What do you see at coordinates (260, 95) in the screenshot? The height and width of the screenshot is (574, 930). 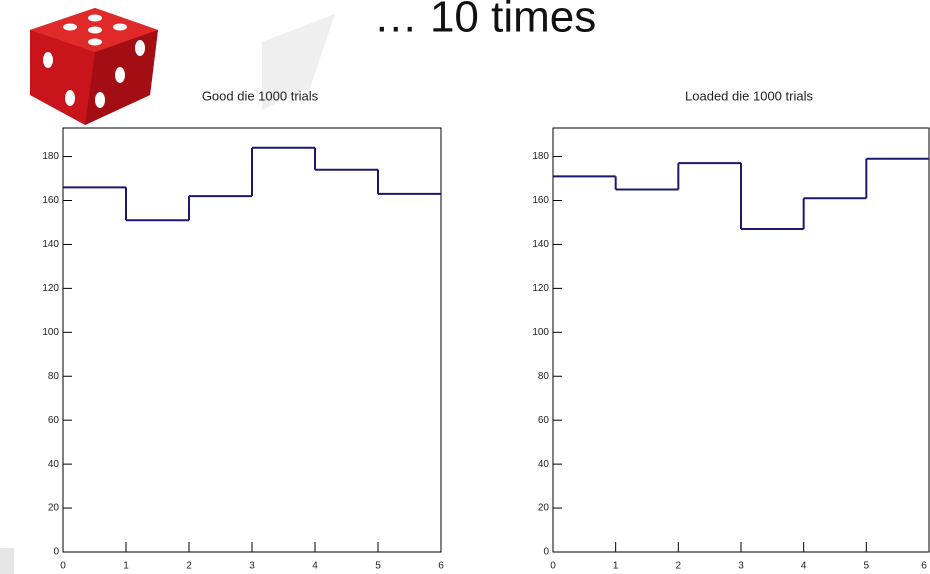 I see `chart-title: Good die 1000 trials` at bounding box center [260, 95].